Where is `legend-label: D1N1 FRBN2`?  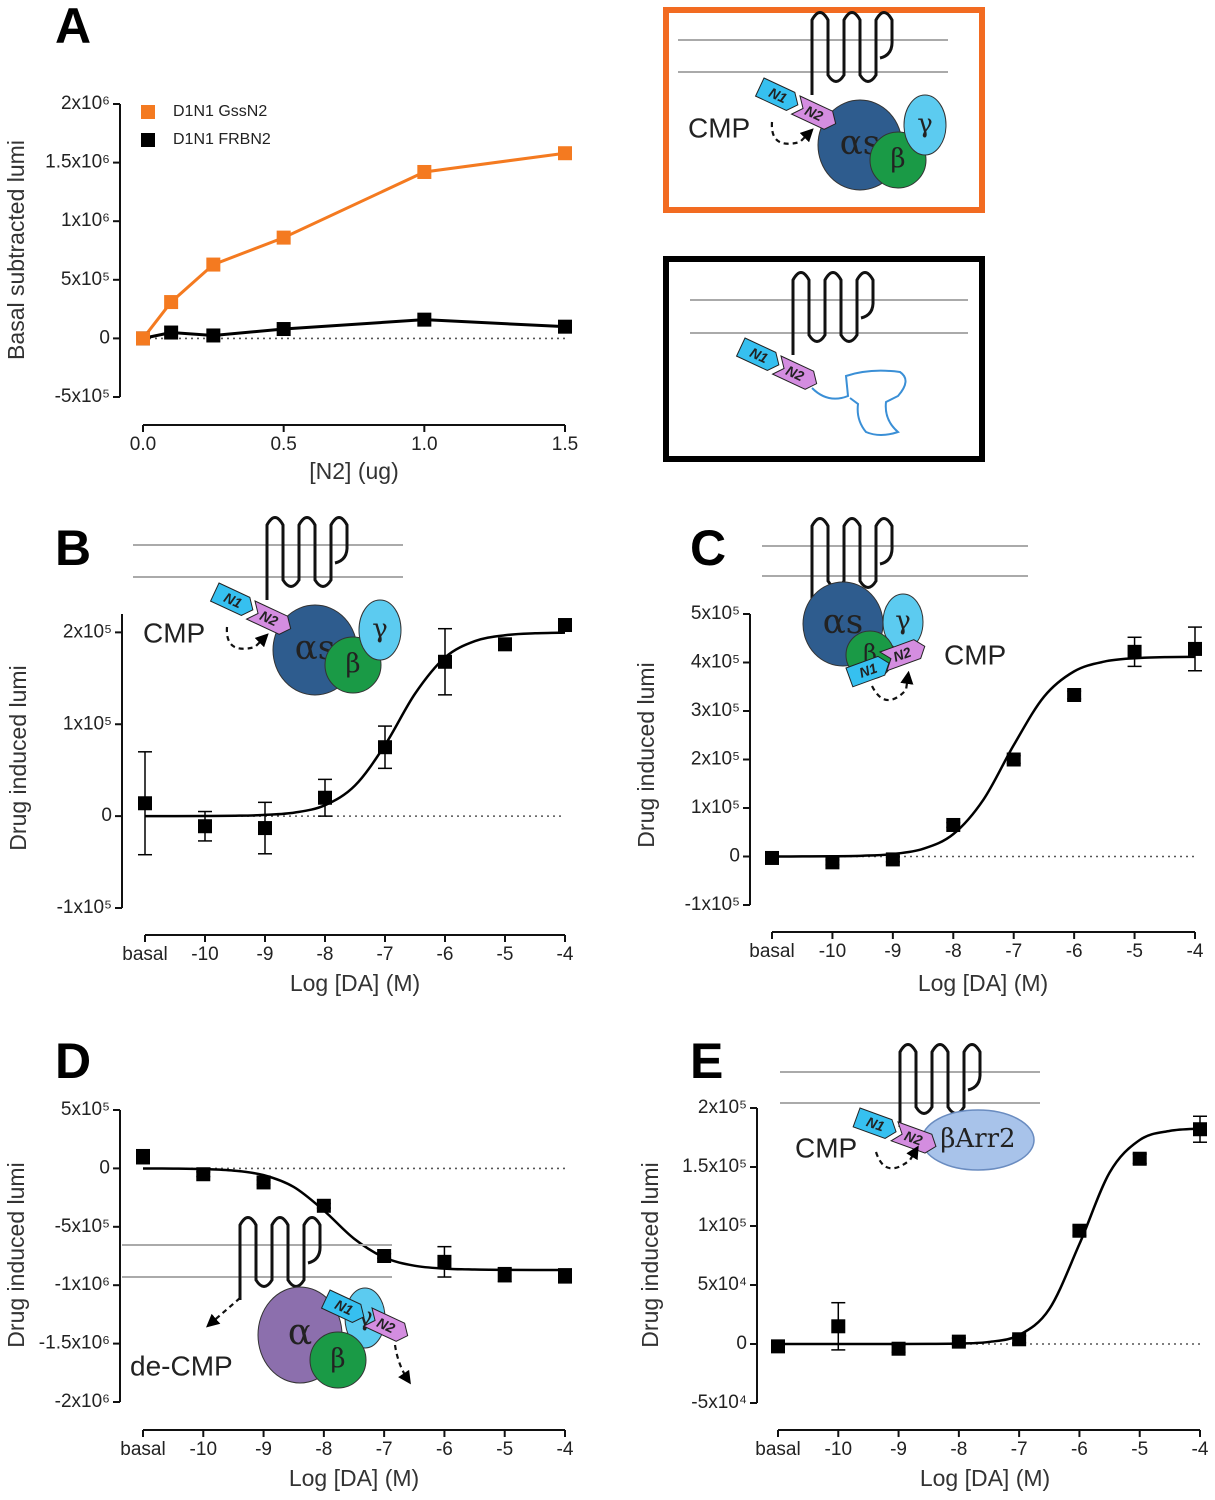
legend-label: D1N1 FRBN2 is located at coordinates (222, 139).